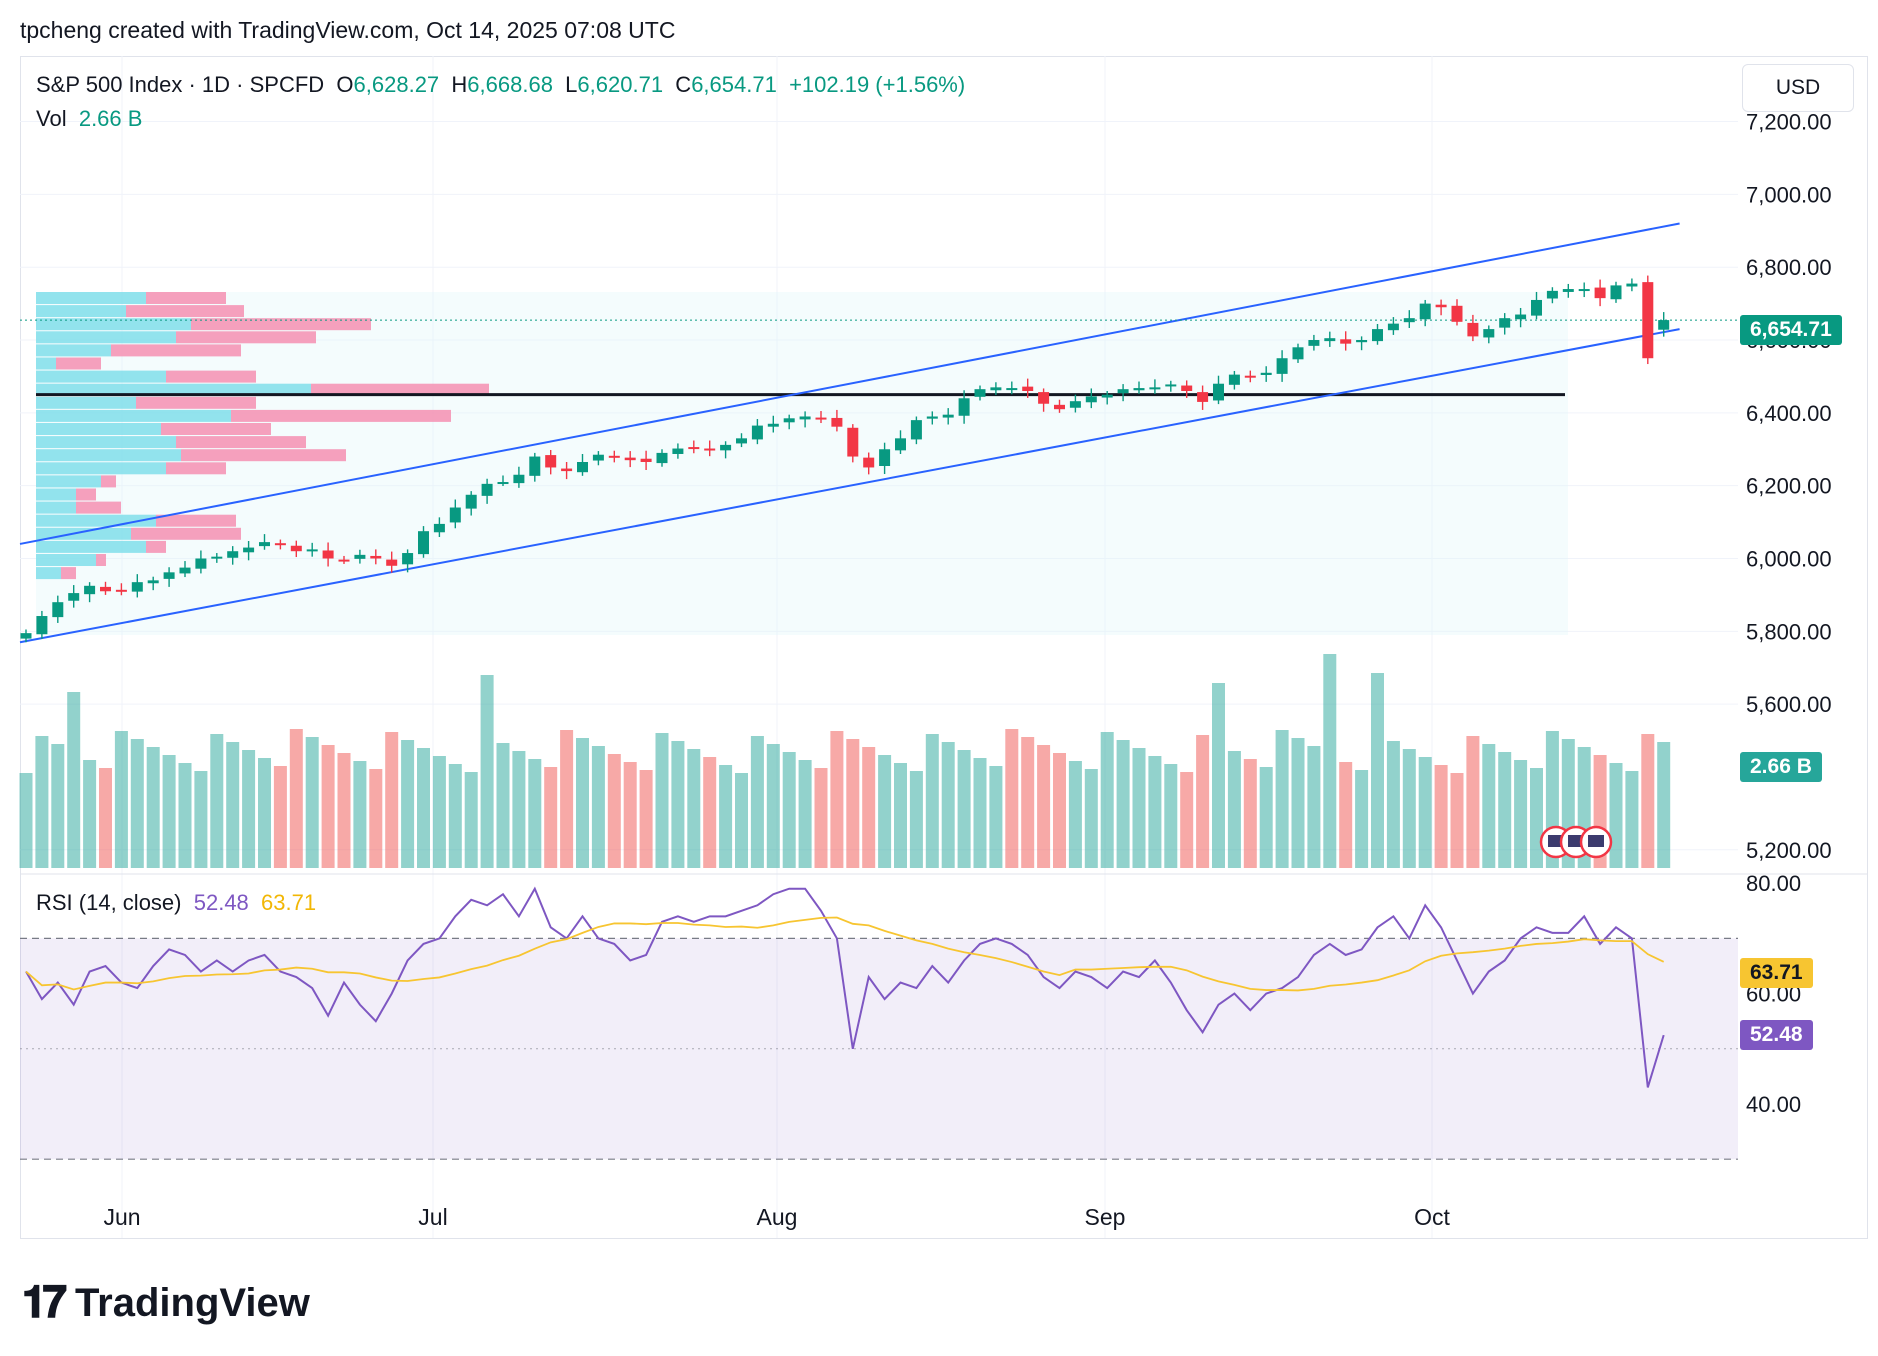 This screenshot has height=1356, width=1878. I want to click on rsi-value: 52.48, so click(221, 902).